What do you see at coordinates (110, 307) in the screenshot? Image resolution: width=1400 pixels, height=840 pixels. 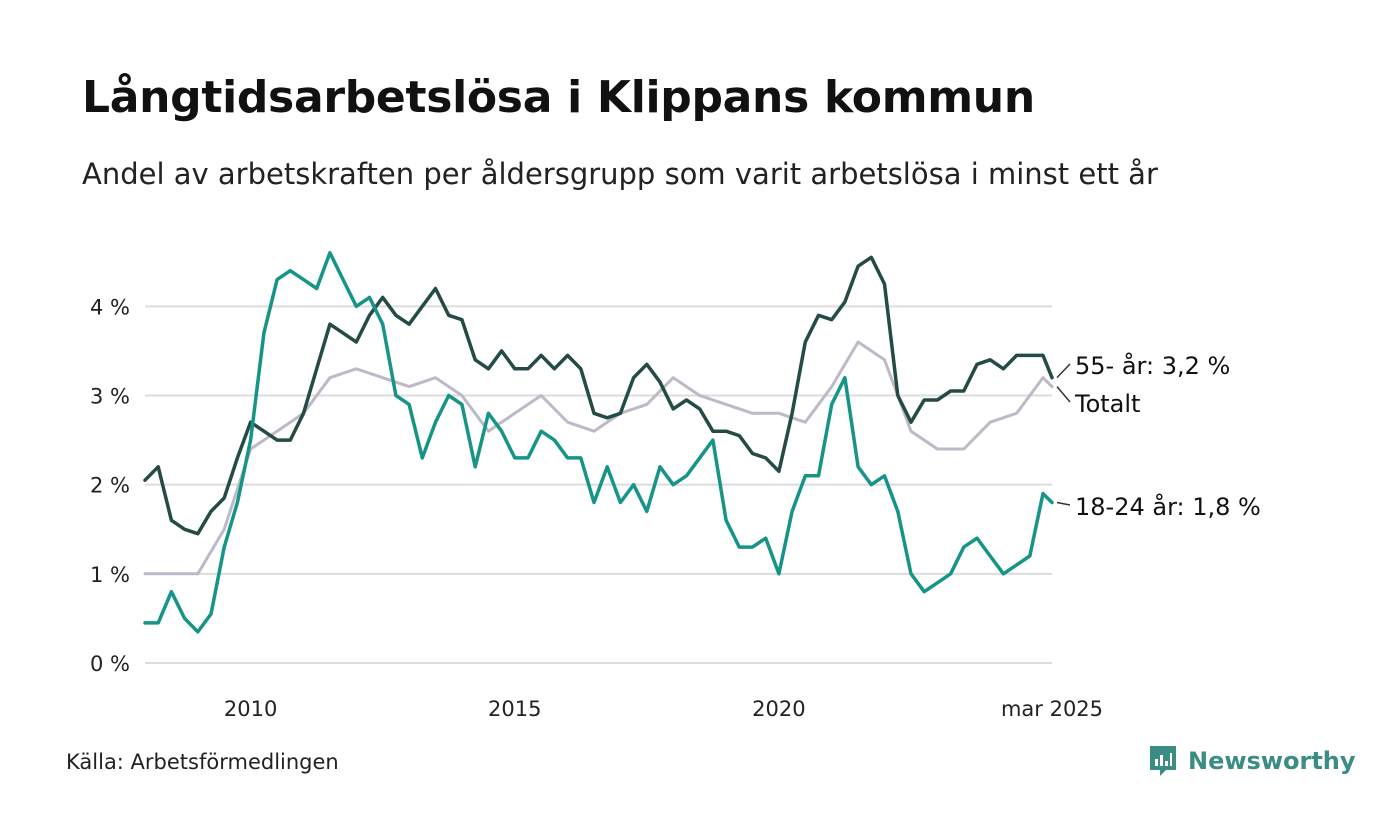 I see `y-tick-label: 4 %` at bounding box center [110, 307].